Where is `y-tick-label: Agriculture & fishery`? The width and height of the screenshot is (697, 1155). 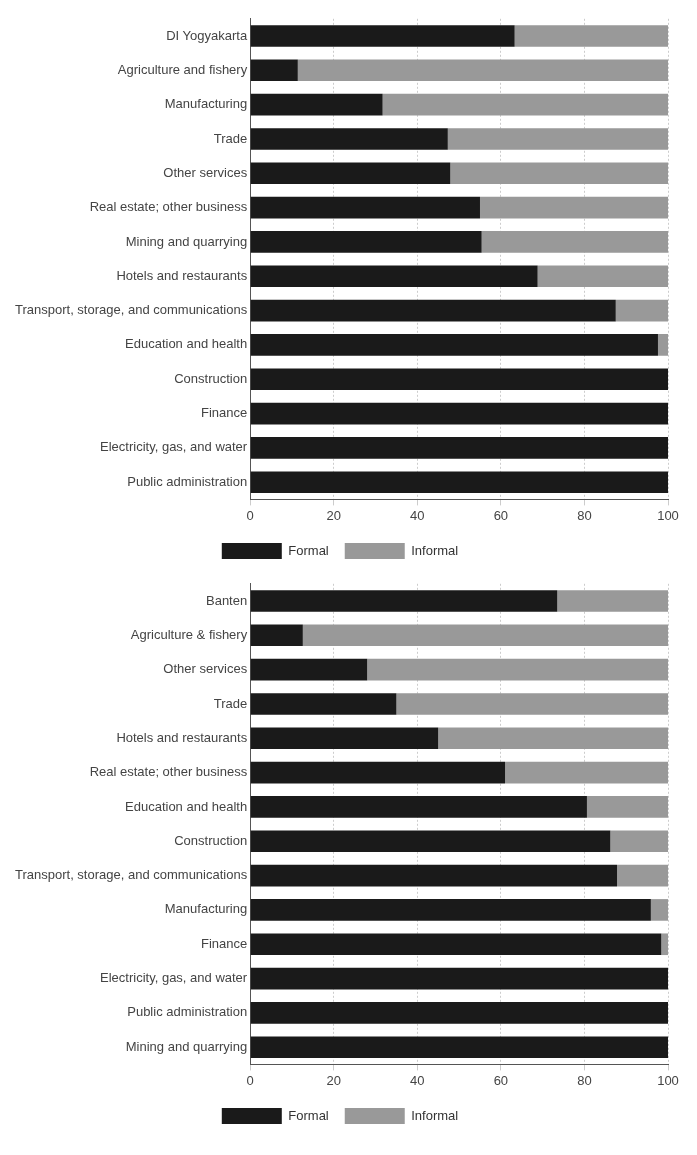 y-tick-label: Agriculture & fishery is located at coordinates (189, 634).